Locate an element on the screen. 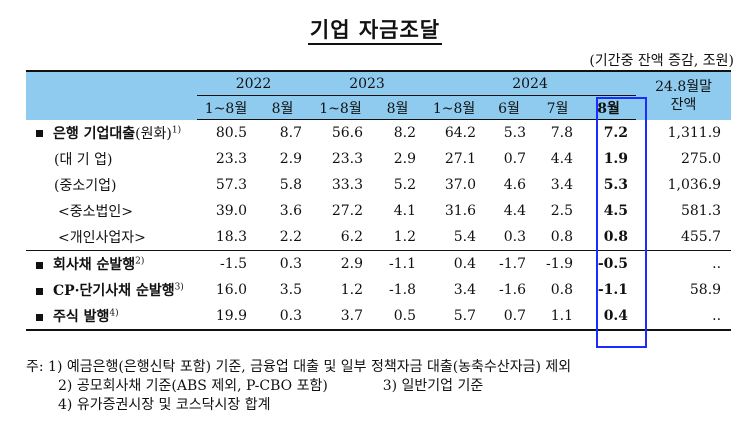  value-cell: -1.5 is located at coordinates (226, 263).